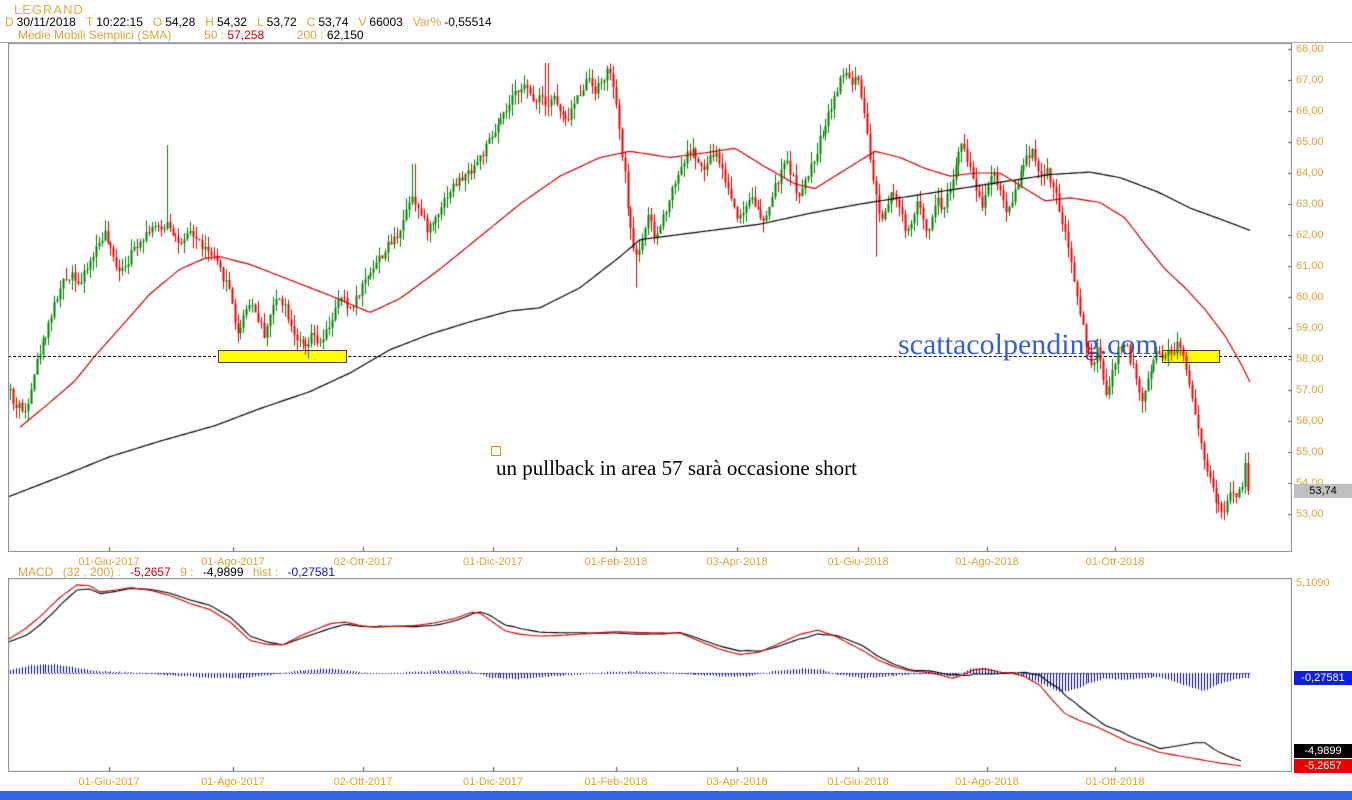 Image resolution: width=1352 pixels, height=800 pixels. What do you see at coordinates (49, 9) in the screenshot?
I see `instrument-symbol: LEGRAND` at bounding box center [49, 9].